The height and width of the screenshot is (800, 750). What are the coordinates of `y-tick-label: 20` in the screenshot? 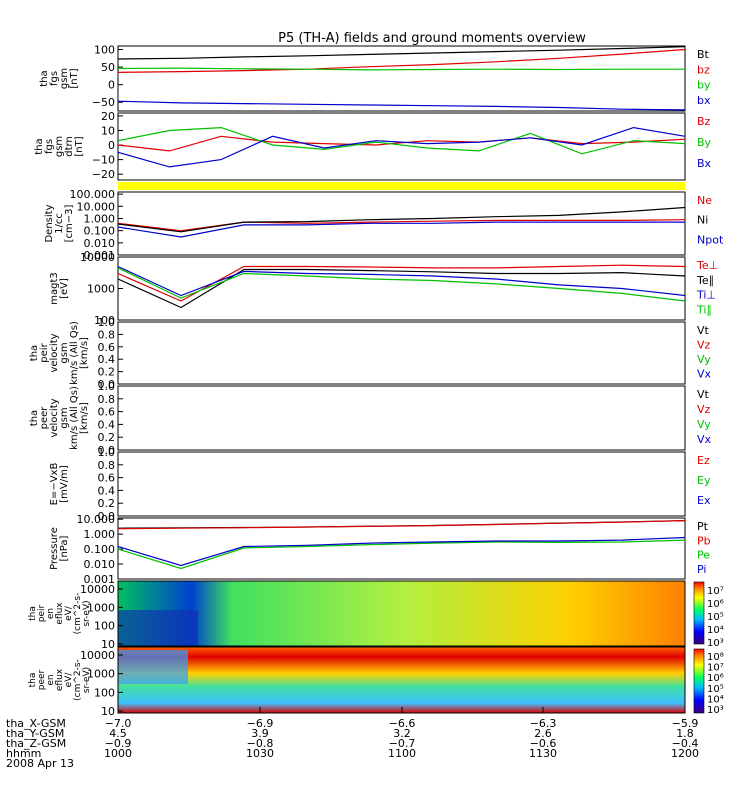 It's located at (108, 116).